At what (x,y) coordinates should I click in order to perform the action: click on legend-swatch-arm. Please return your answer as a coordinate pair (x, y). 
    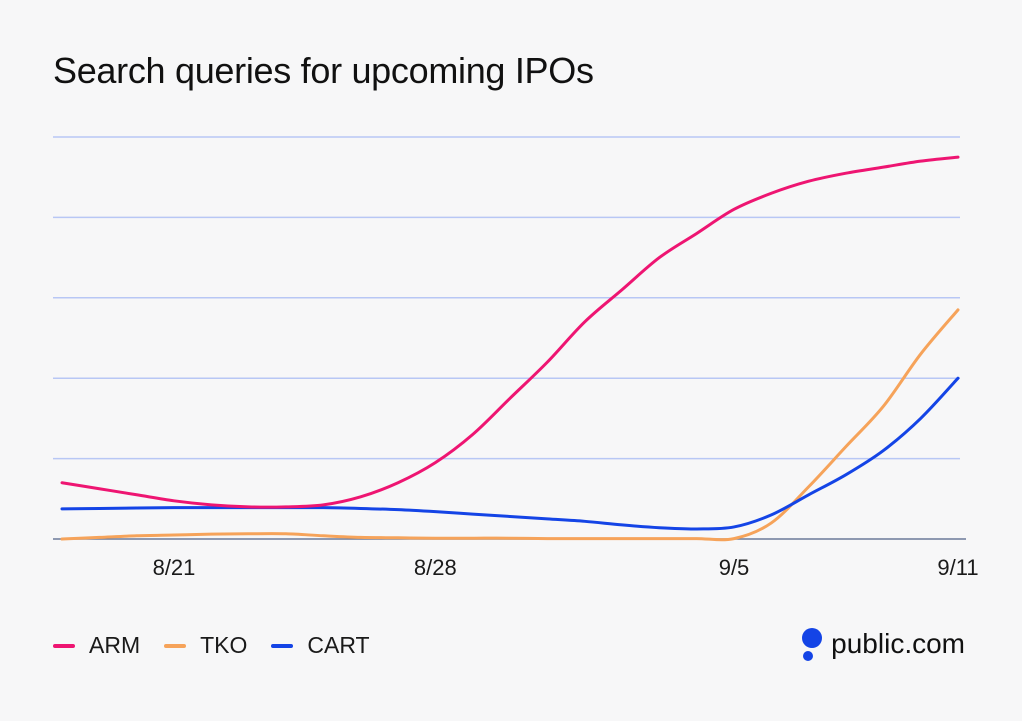
    Looking at the image, I should click on (64, 645).